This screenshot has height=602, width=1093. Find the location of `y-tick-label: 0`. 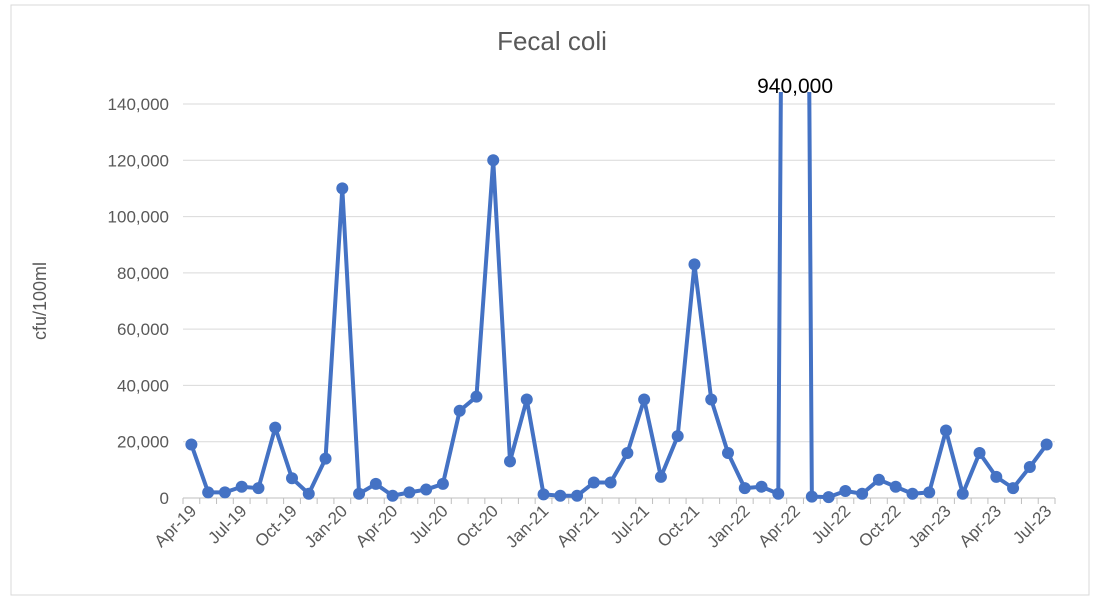

y-tick-label: 0 is located at coordinates (164, 498).